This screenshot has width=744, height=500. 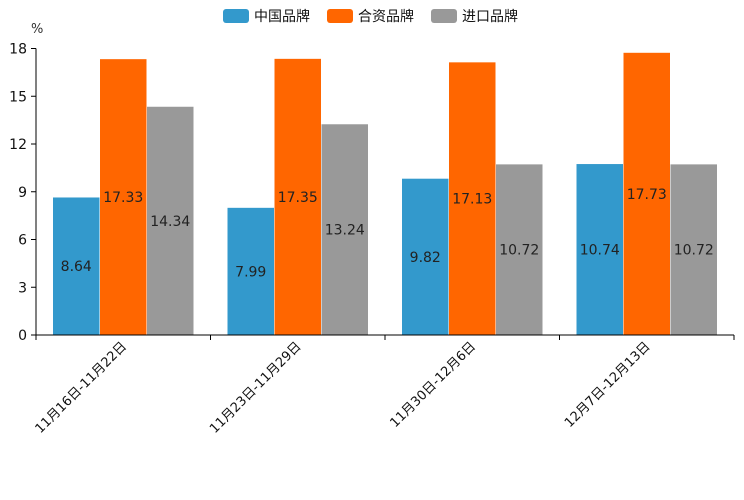 What do you see at coordinates (18, 145) in the screenshot?
I see `y-tick-label: 12` at bounding box center [18, 145].